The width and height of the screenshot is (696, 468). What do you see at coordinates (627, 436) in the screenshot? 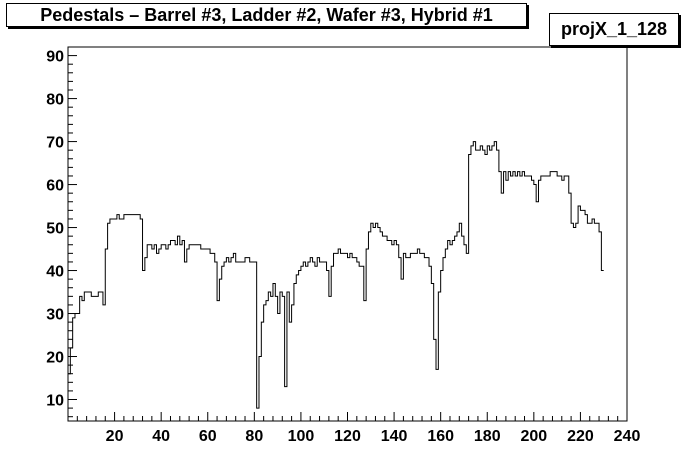
I see `x-tick-label: 240` at bounding box center [627, 436].